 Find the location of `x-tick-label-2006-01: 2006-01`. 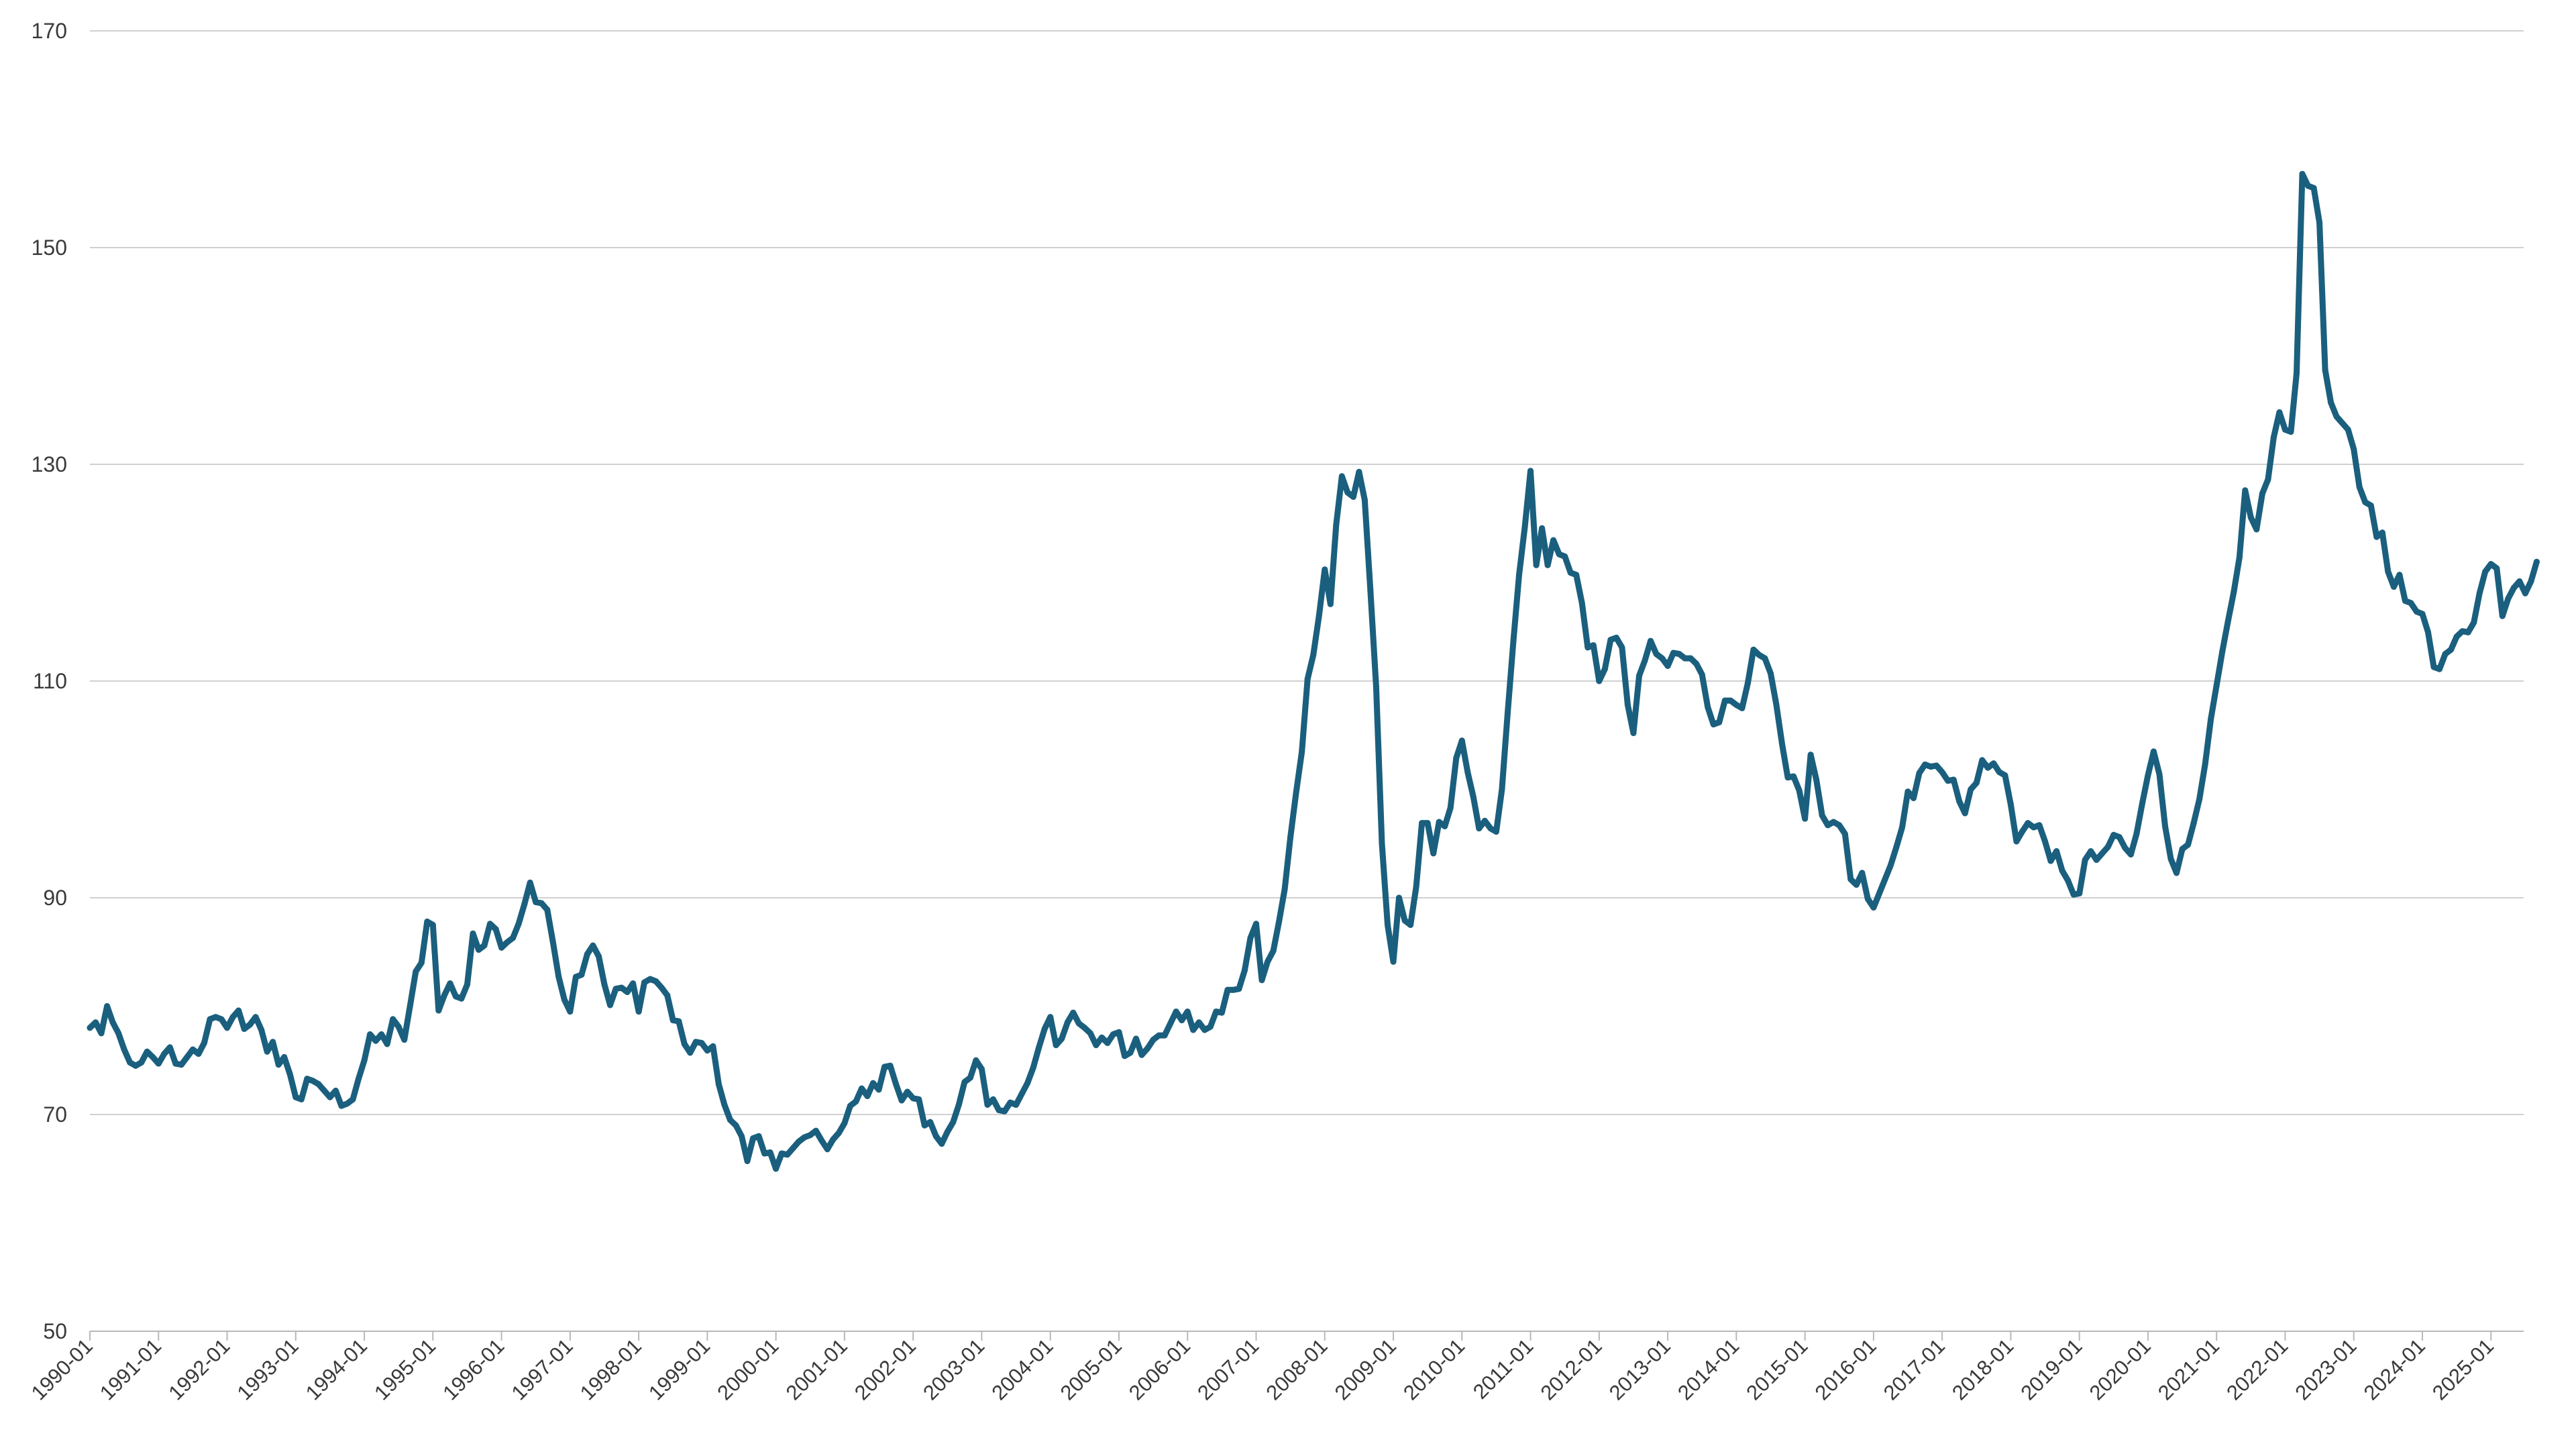

x-tick-label-2006-01: 2006-01 is located at coordinates (1159, 1369).